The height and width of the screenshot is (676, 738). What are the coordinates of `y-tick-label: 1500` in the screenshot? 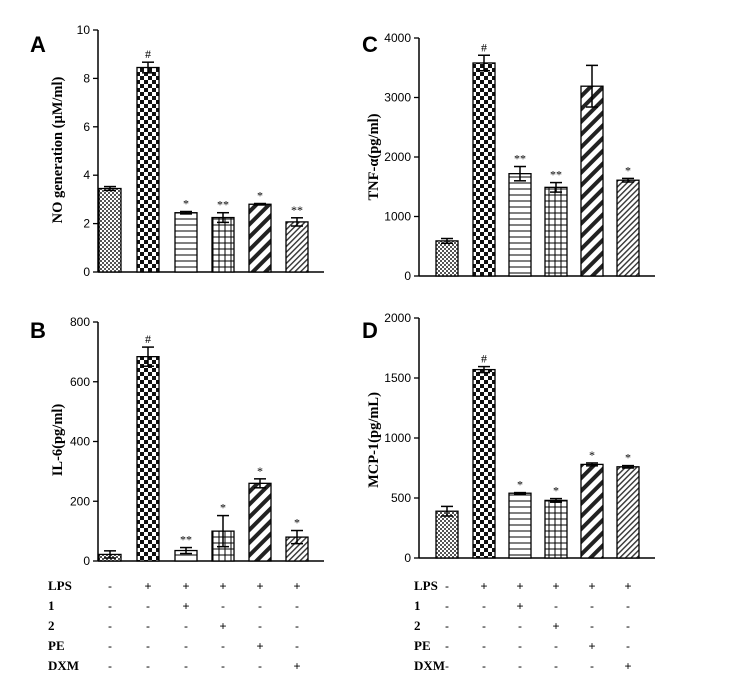 It's located at (397, 378).